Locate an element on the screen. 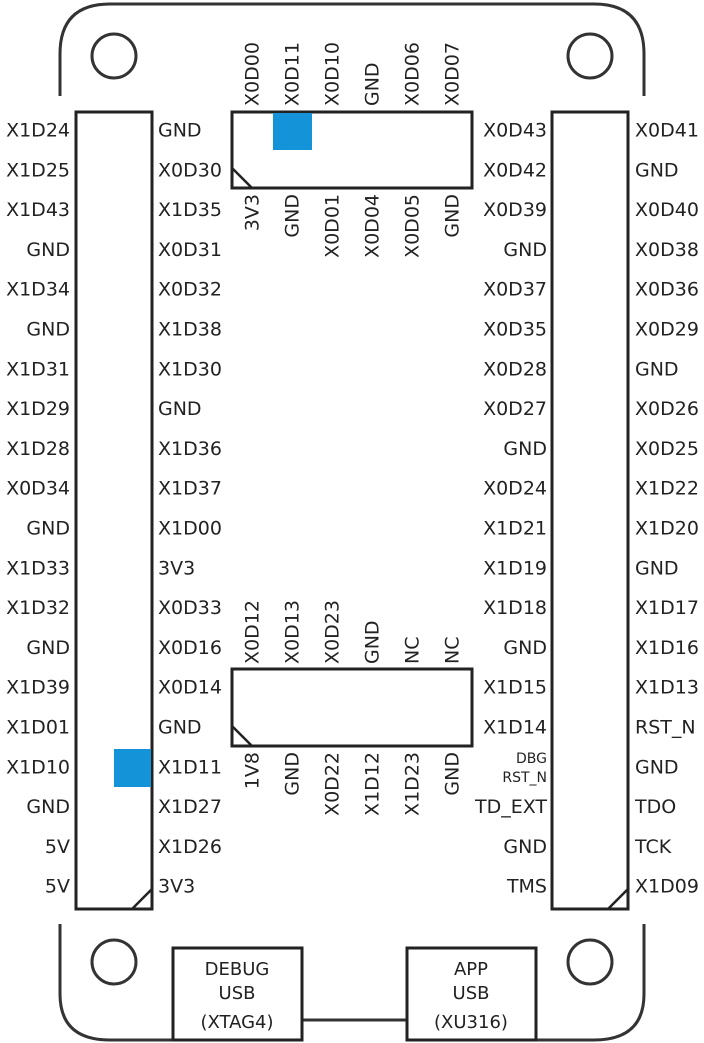 The image size is (704, 1043). right-inner-pin-label-20: TMS is located at coordinates (526, 887).